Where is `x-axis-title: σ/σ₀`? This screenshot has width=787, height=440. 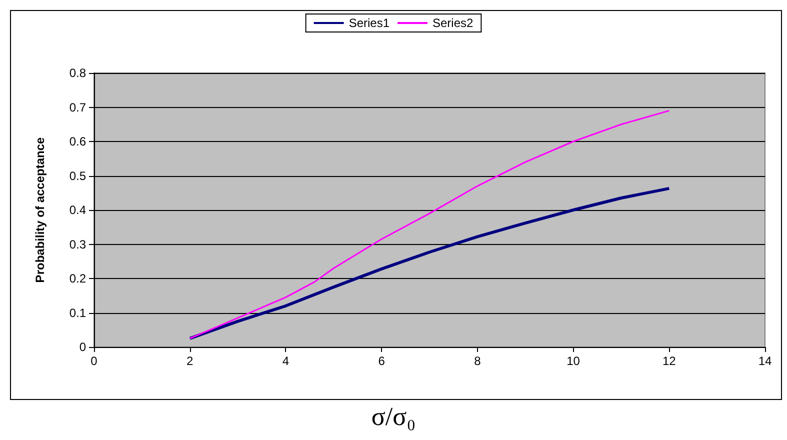 x-axis-title: σ/σ₀ is located at coordinates (393, 417).